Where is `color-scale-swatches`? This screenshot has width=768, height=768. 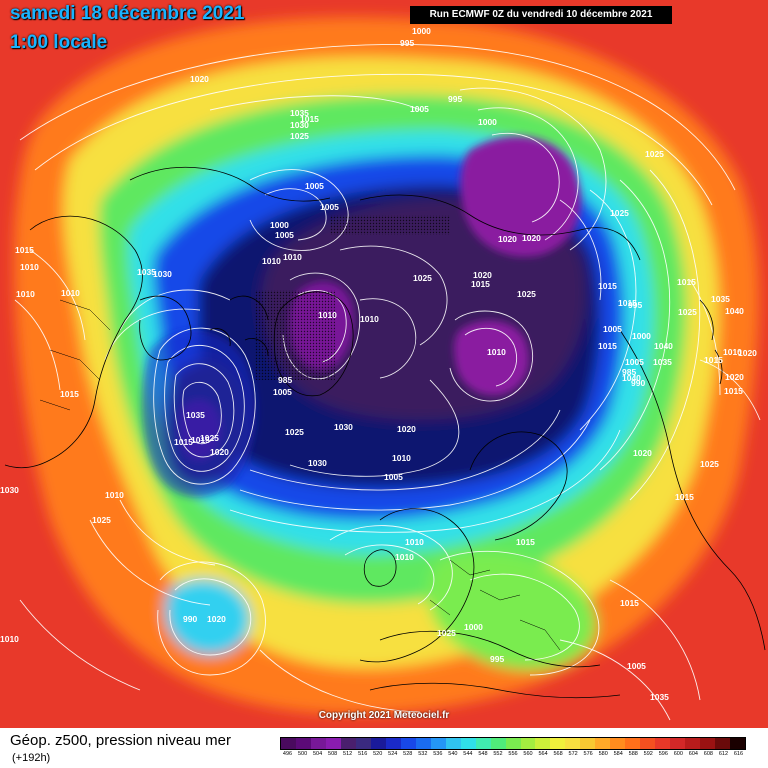
color-scale-swatches is located at coordinates (513, 743).